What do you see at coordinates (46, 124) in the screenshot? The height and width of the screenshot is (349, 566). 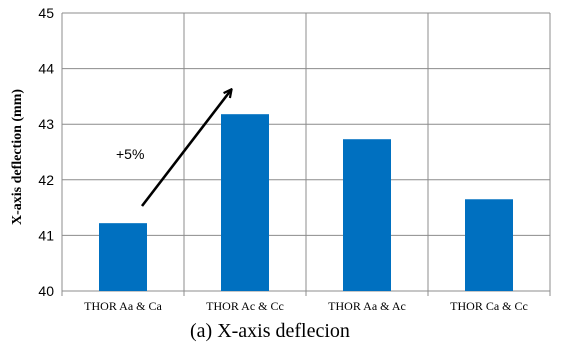 I see `y-tick-label: 43` at bounding box center [46, 124].